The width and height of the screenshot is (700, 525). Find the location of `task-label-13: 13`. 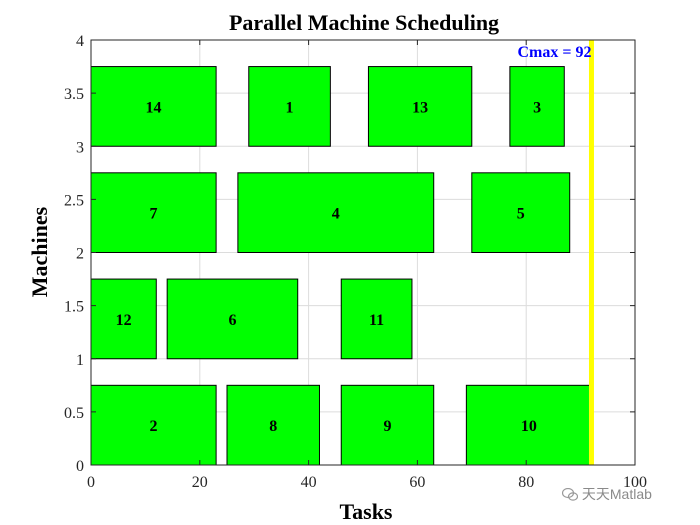

task-label-13: 13 is located at coordinates (420, 107).